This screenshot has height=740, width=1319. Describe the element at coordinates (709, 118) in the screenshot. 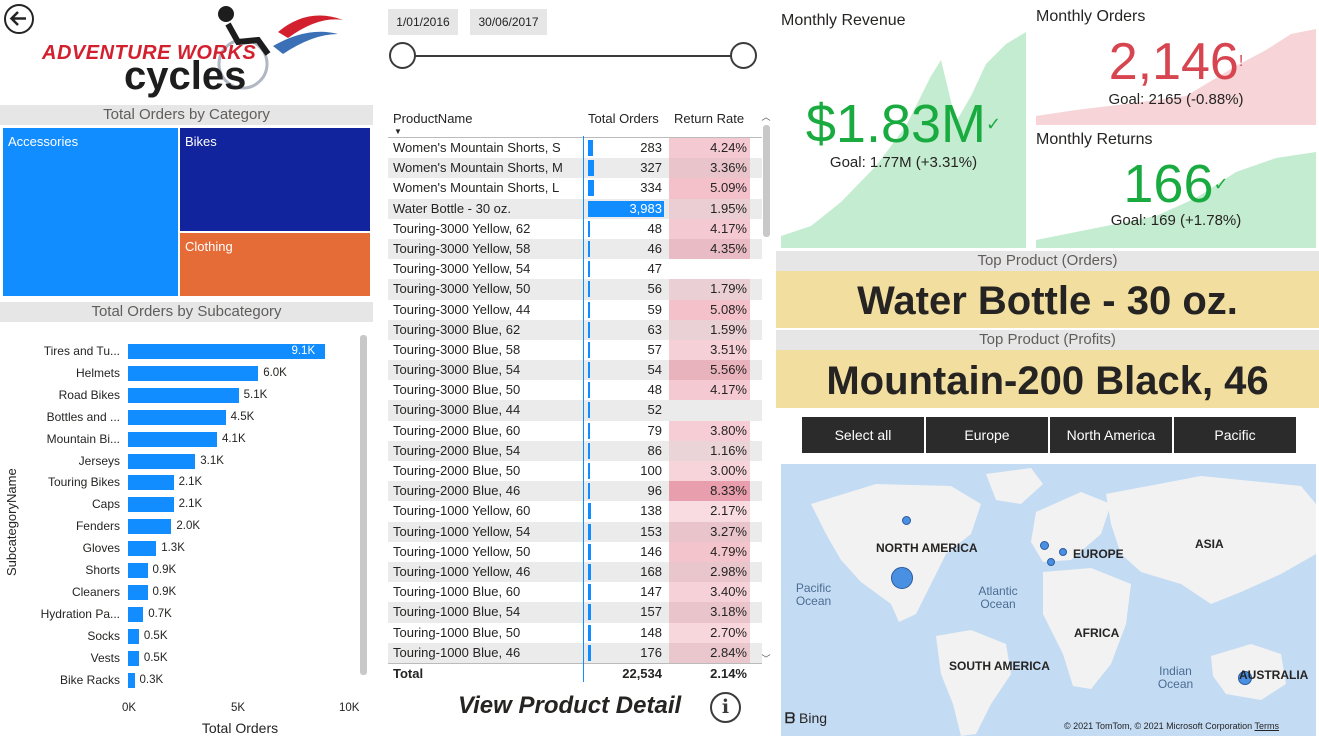

I see `col-header-rate: Return Rate` at that location.